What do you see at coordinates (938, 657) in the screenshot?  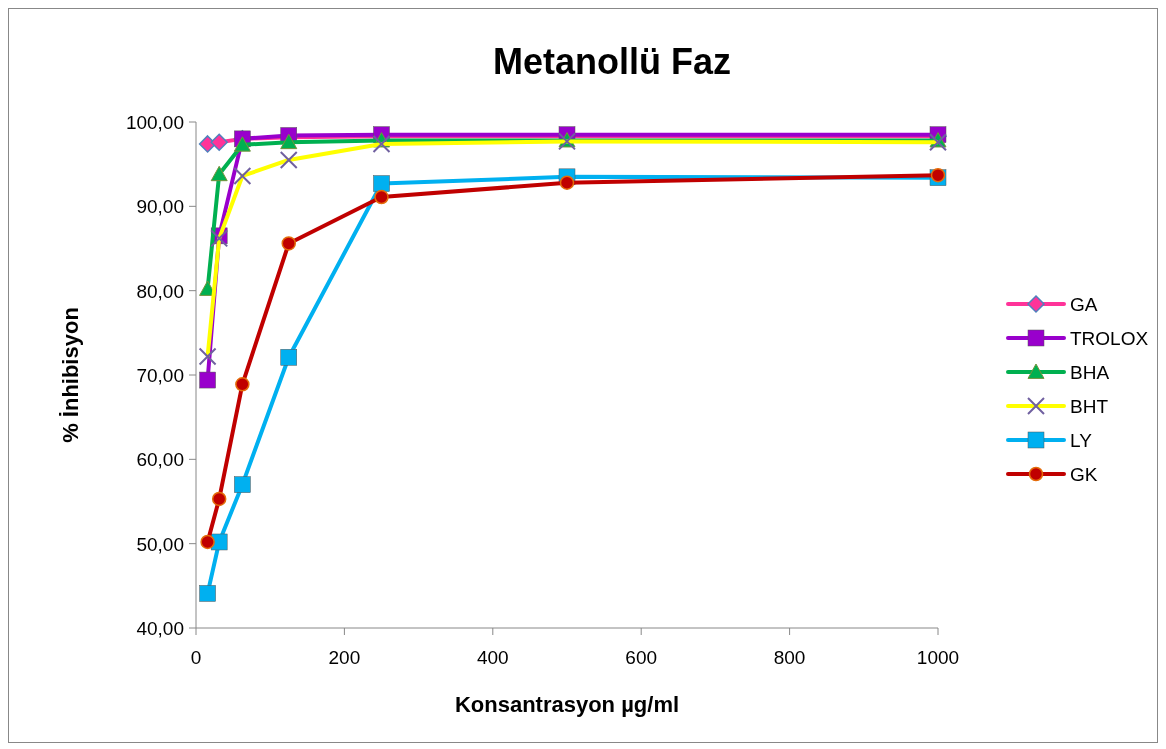 I see `x-tick-label: 1000` at bounding box center [938, 657].